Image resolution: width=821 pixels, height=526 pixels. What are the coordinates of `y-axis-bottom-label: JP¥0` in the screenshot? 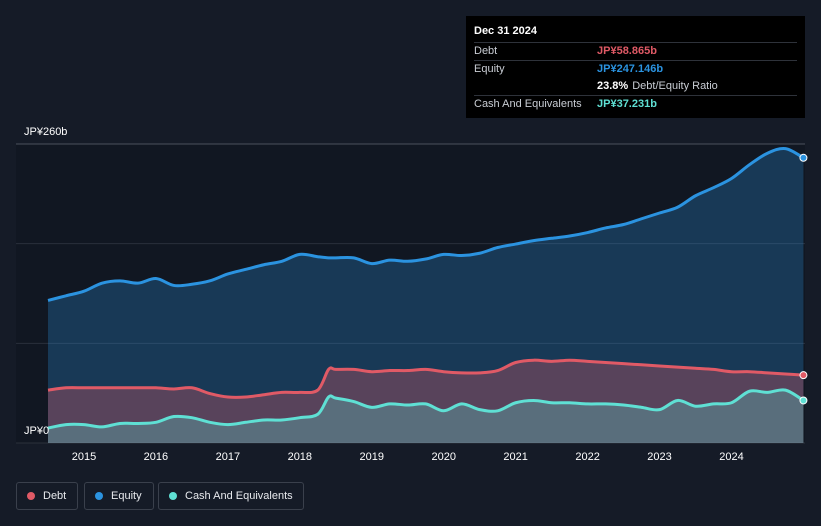 It's located at (37, 431).